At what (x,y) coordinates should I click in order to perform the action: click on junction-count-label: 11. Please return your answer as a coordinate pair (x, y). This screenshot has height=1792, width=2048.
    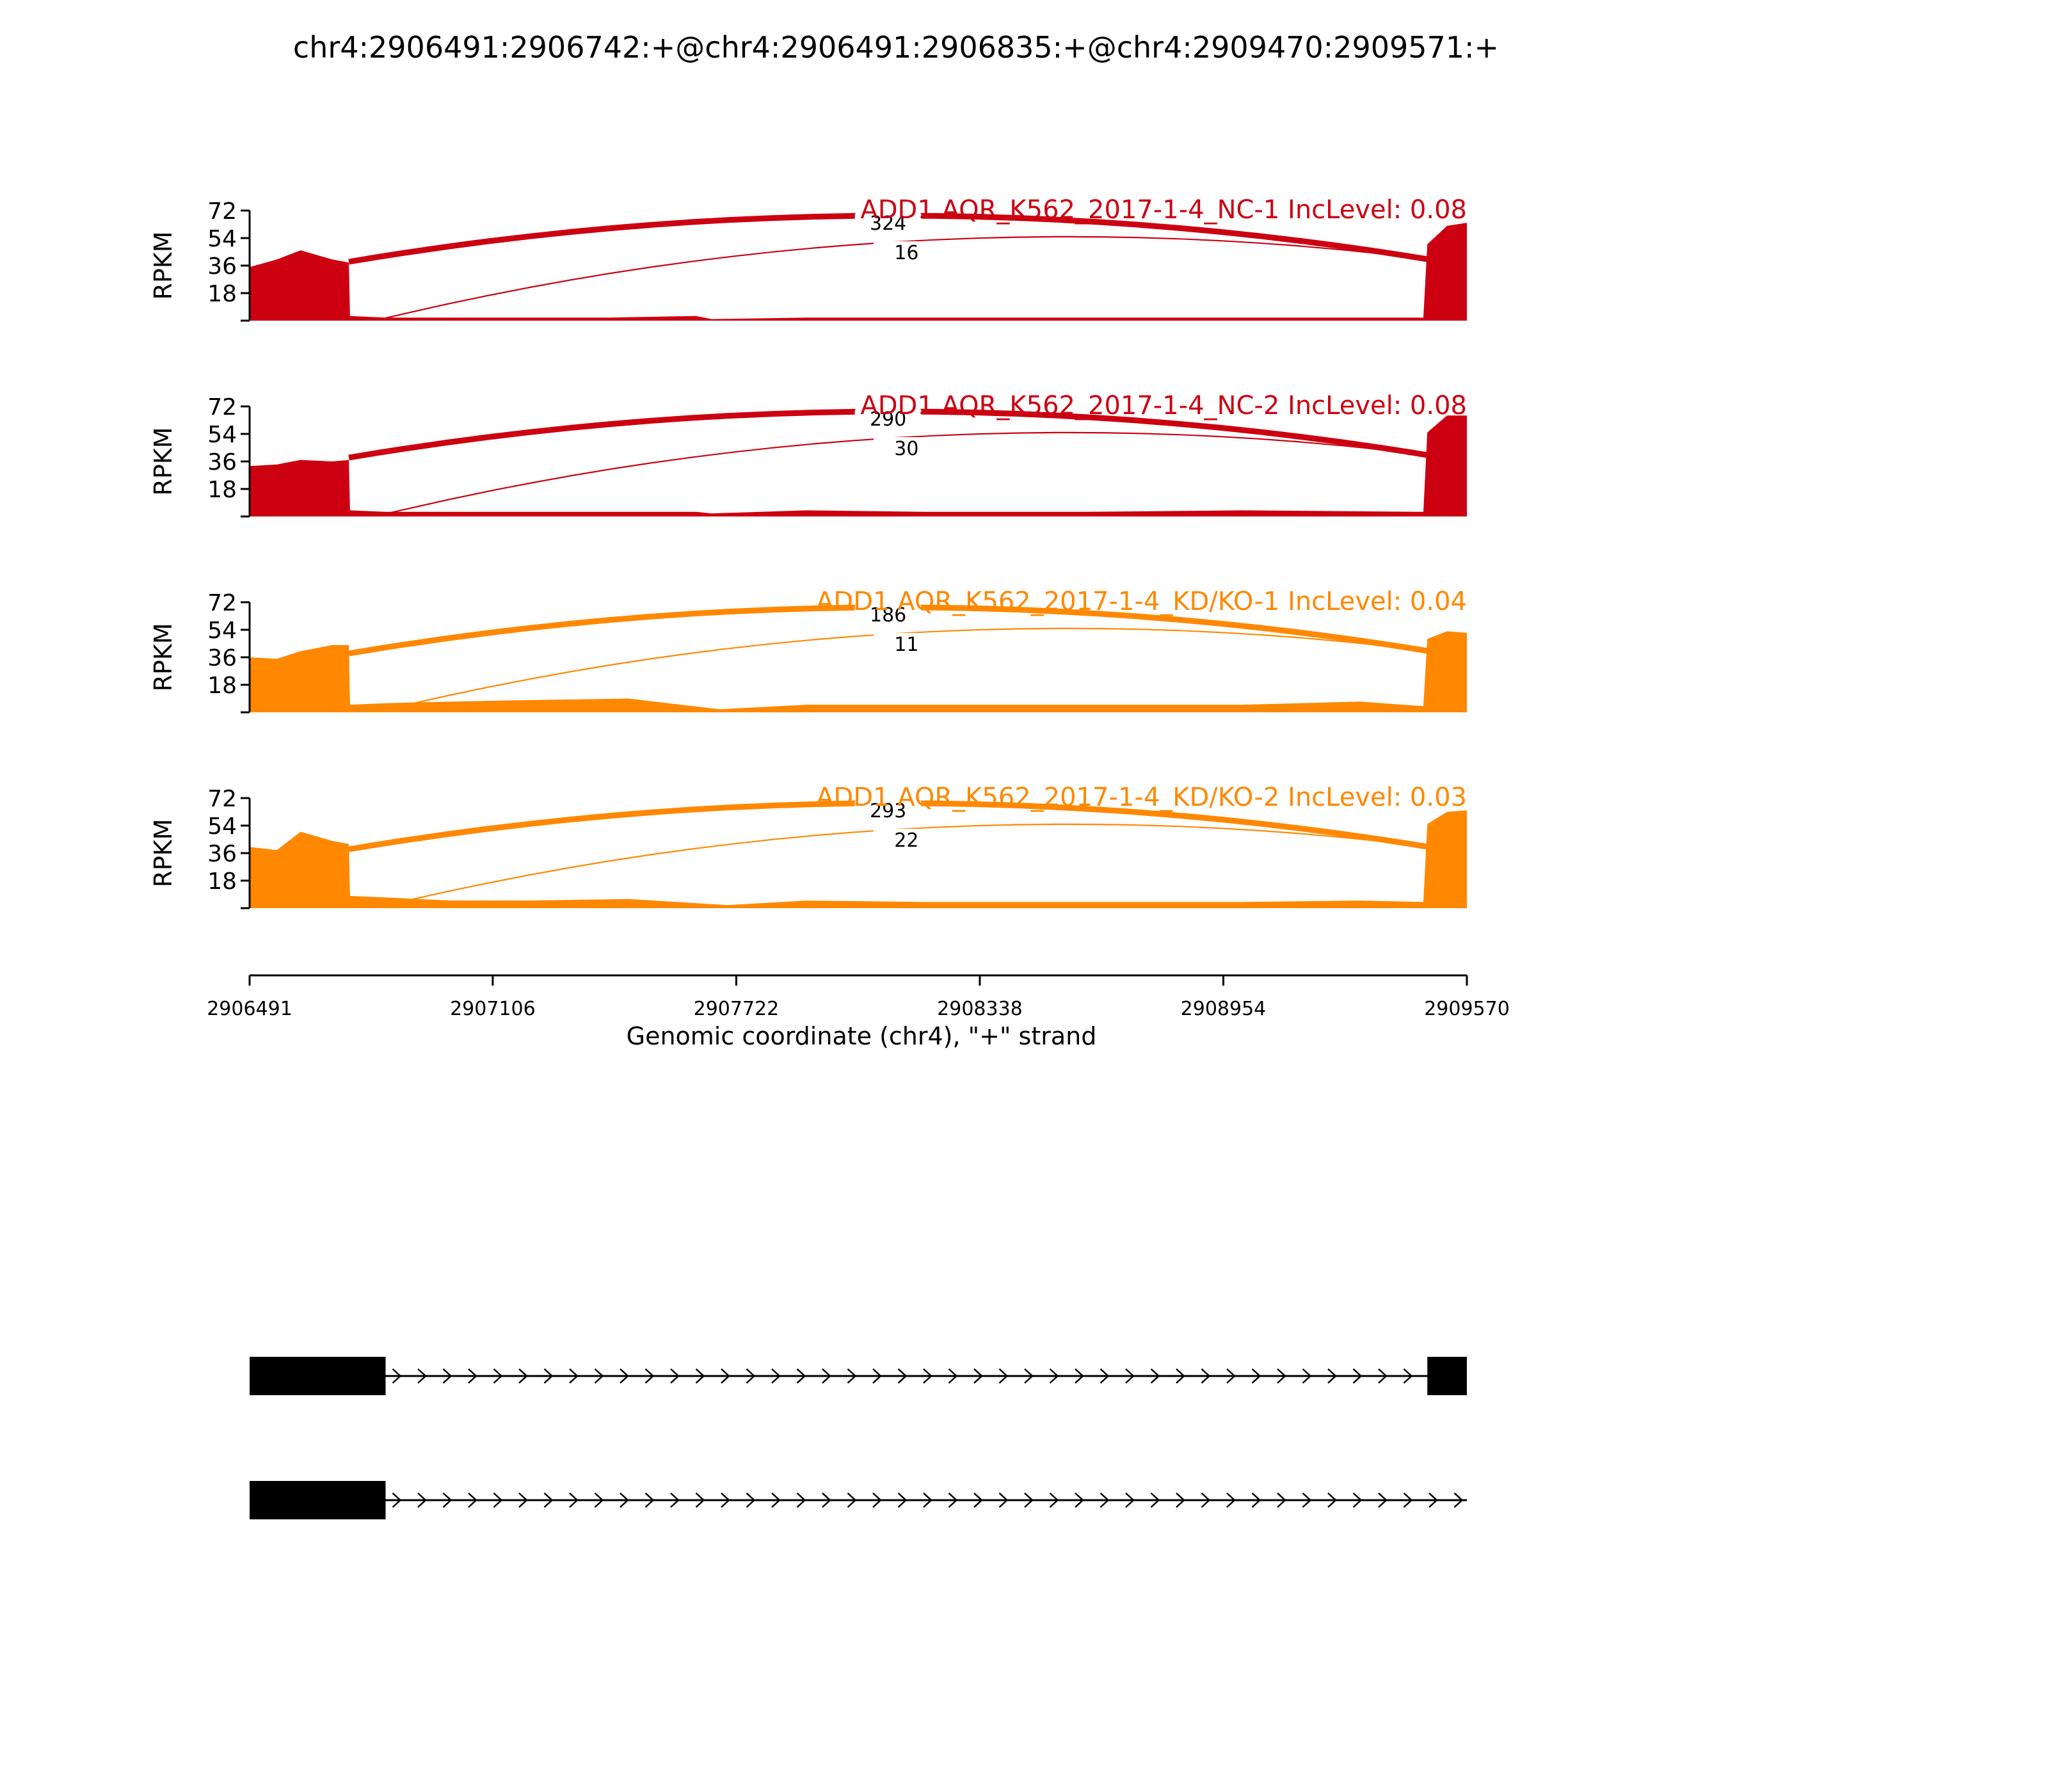
    Looking at the image, I should click on (906, 645).